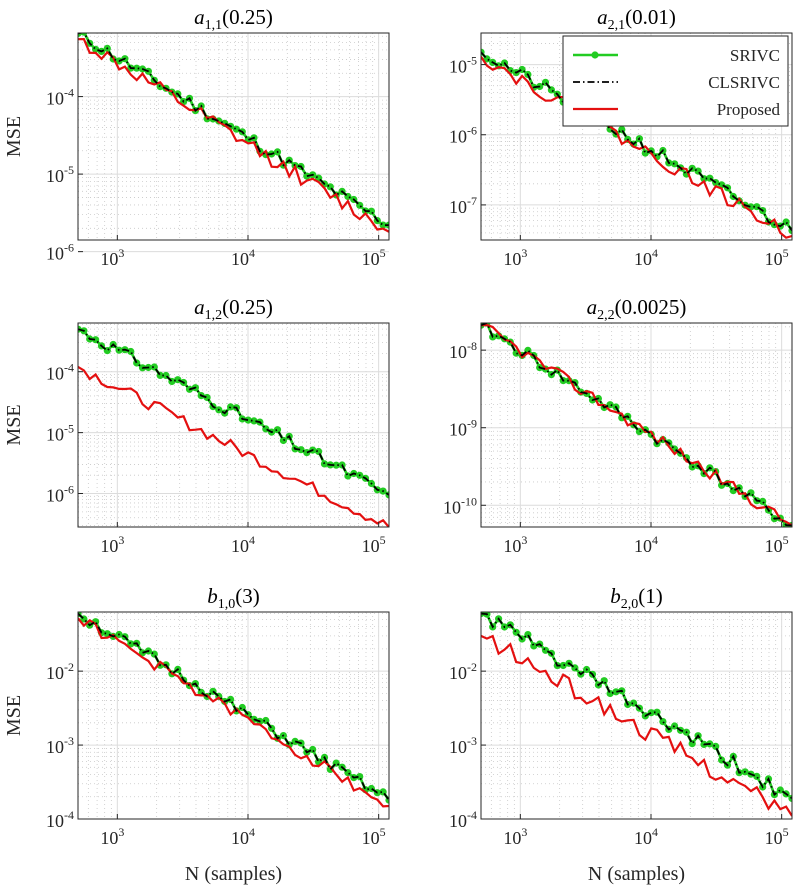 Image resolution: width=797 pixels, height=888 pixels. Describe the element at coordinates (755, 55) in the screenshot. I see `legend-label-srivc: SRIVC` at that location.